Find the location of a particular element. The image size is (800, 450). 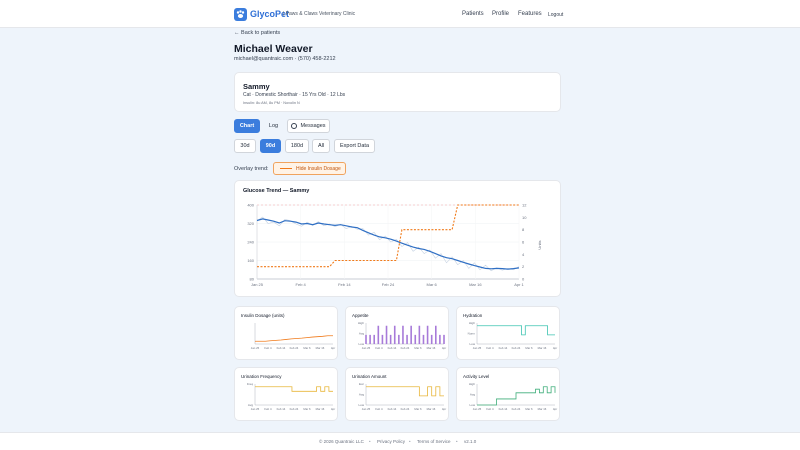

paw-logo-icon is located at coordinates (240, 14).